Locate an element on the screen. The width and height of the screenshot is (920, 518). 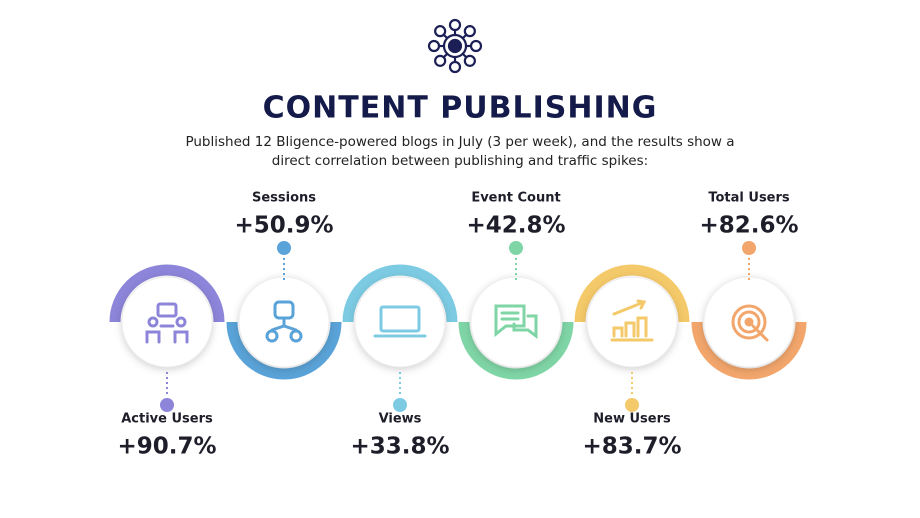
metric-label: Event Count is located at coordinates (515, 198).